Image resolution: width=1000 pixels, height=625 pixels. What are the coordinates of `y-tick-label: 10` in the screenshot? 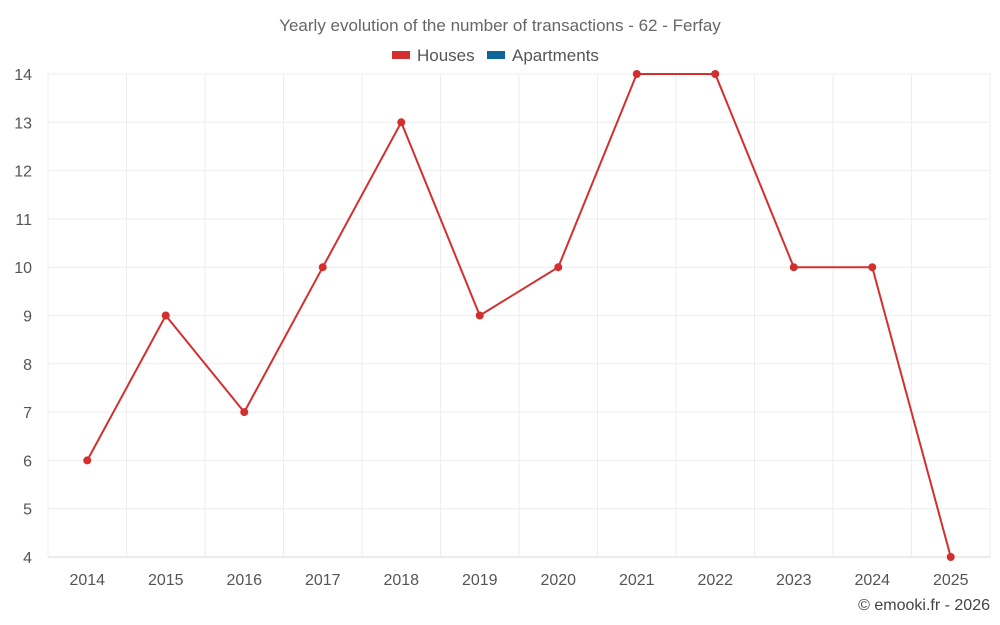 It's located at (23, 268).